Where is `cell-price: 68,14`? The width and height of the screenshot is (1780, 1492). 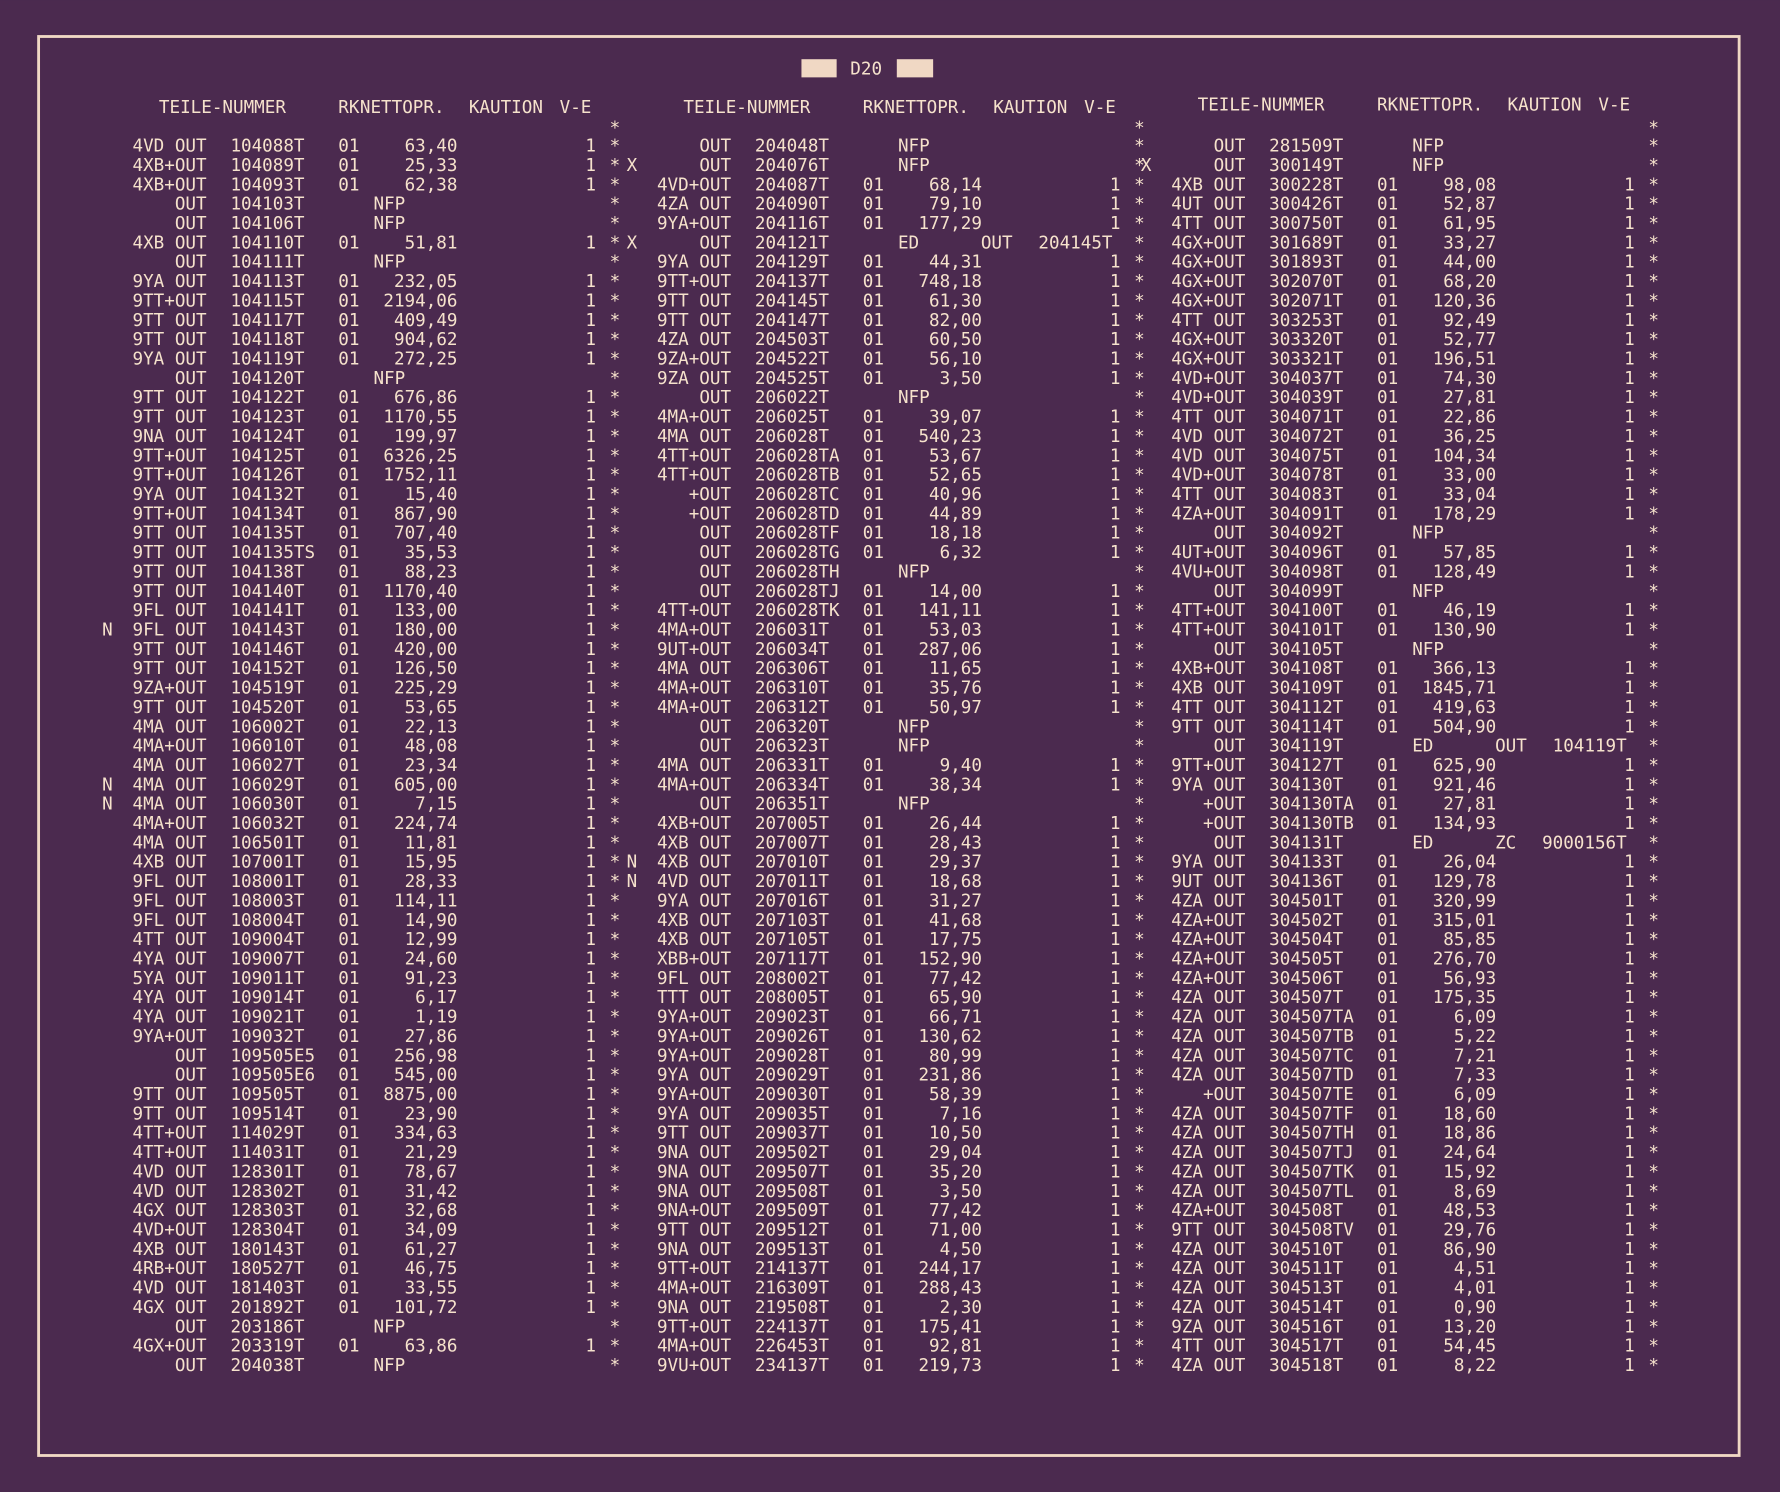
cell-price: 68,14 is located at coordinates (955, 185).